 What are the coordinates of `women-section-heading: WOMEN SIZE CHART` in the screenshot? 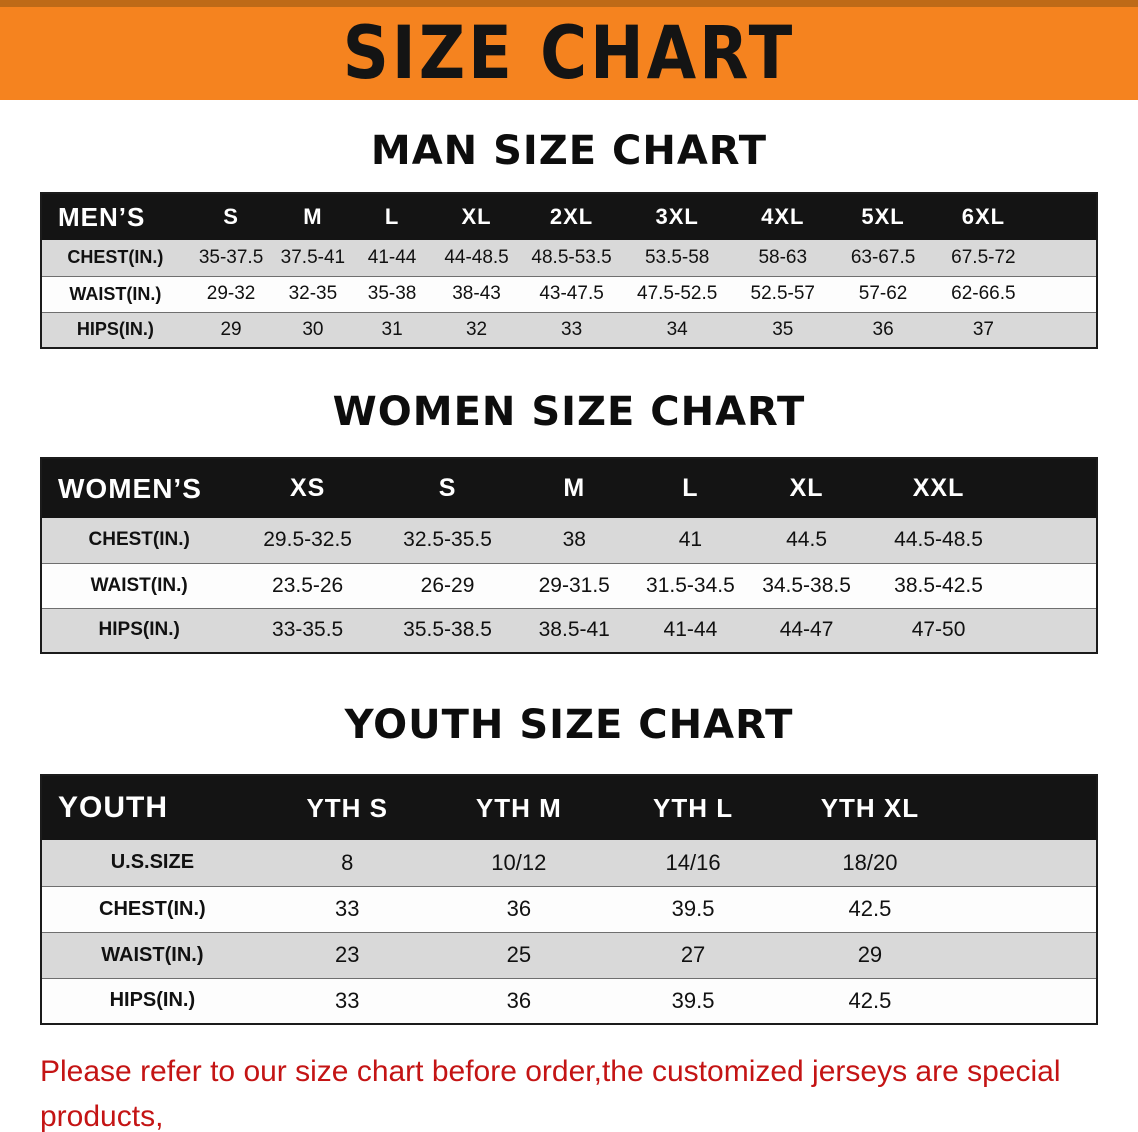 It's located at (569, 412).